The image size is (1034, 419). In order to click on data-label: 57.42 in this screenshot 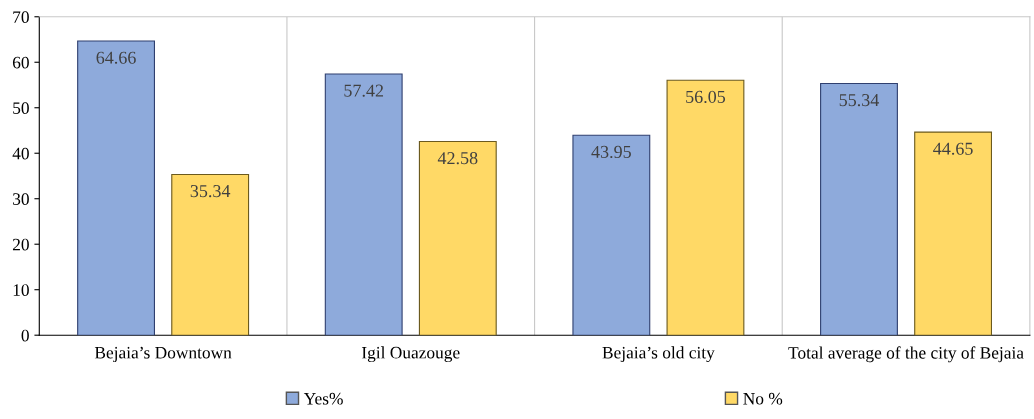, I will do `click(364, 90)`.